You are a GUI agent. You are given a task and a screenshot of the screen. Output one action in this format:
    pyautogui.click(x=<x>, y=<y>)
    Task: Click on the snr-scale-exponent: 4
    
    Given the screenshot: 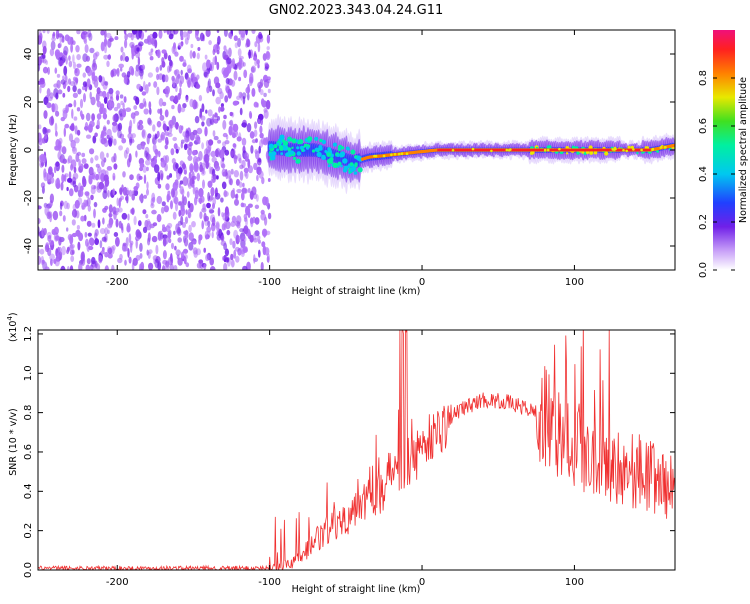 What is the action you would take?
    pyautogui.click(x=10, y=318)
    